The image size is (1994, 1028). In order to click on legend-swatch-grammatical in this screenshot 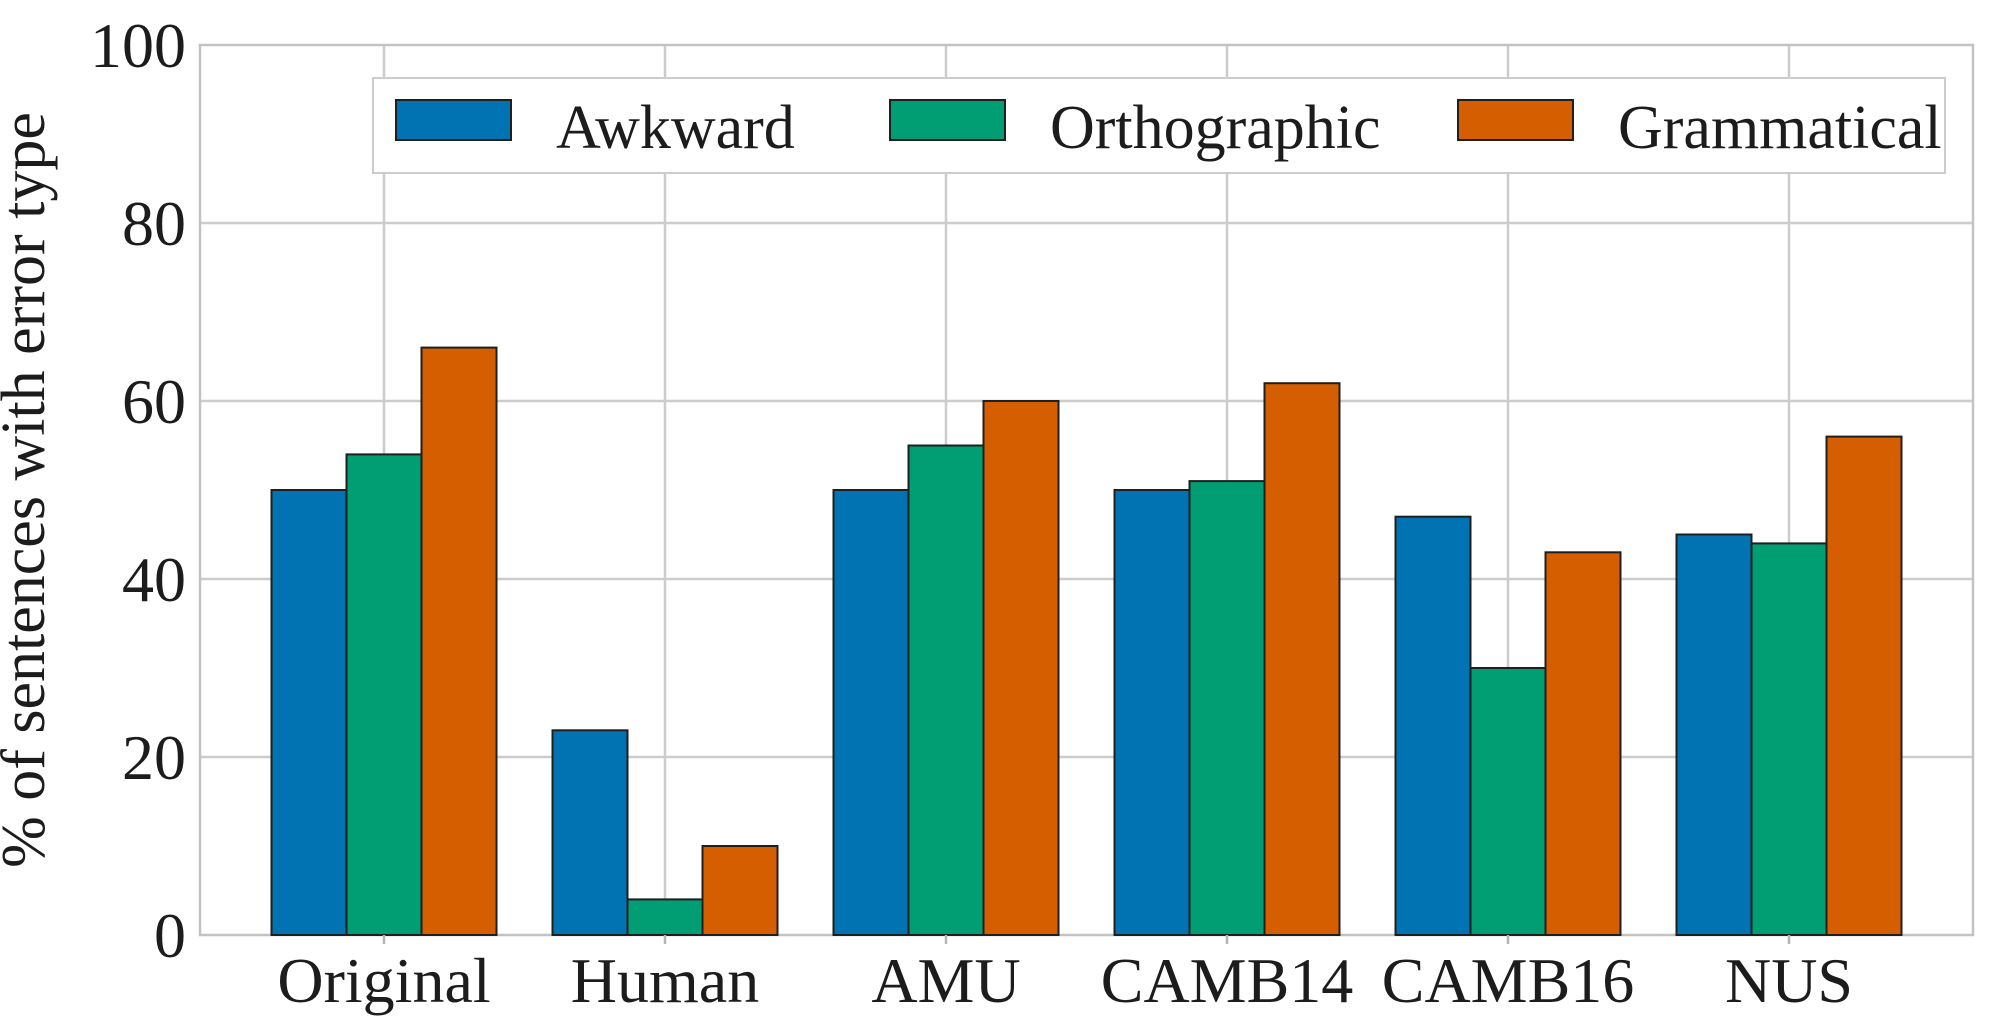, I will do `click(1515, 120)`.